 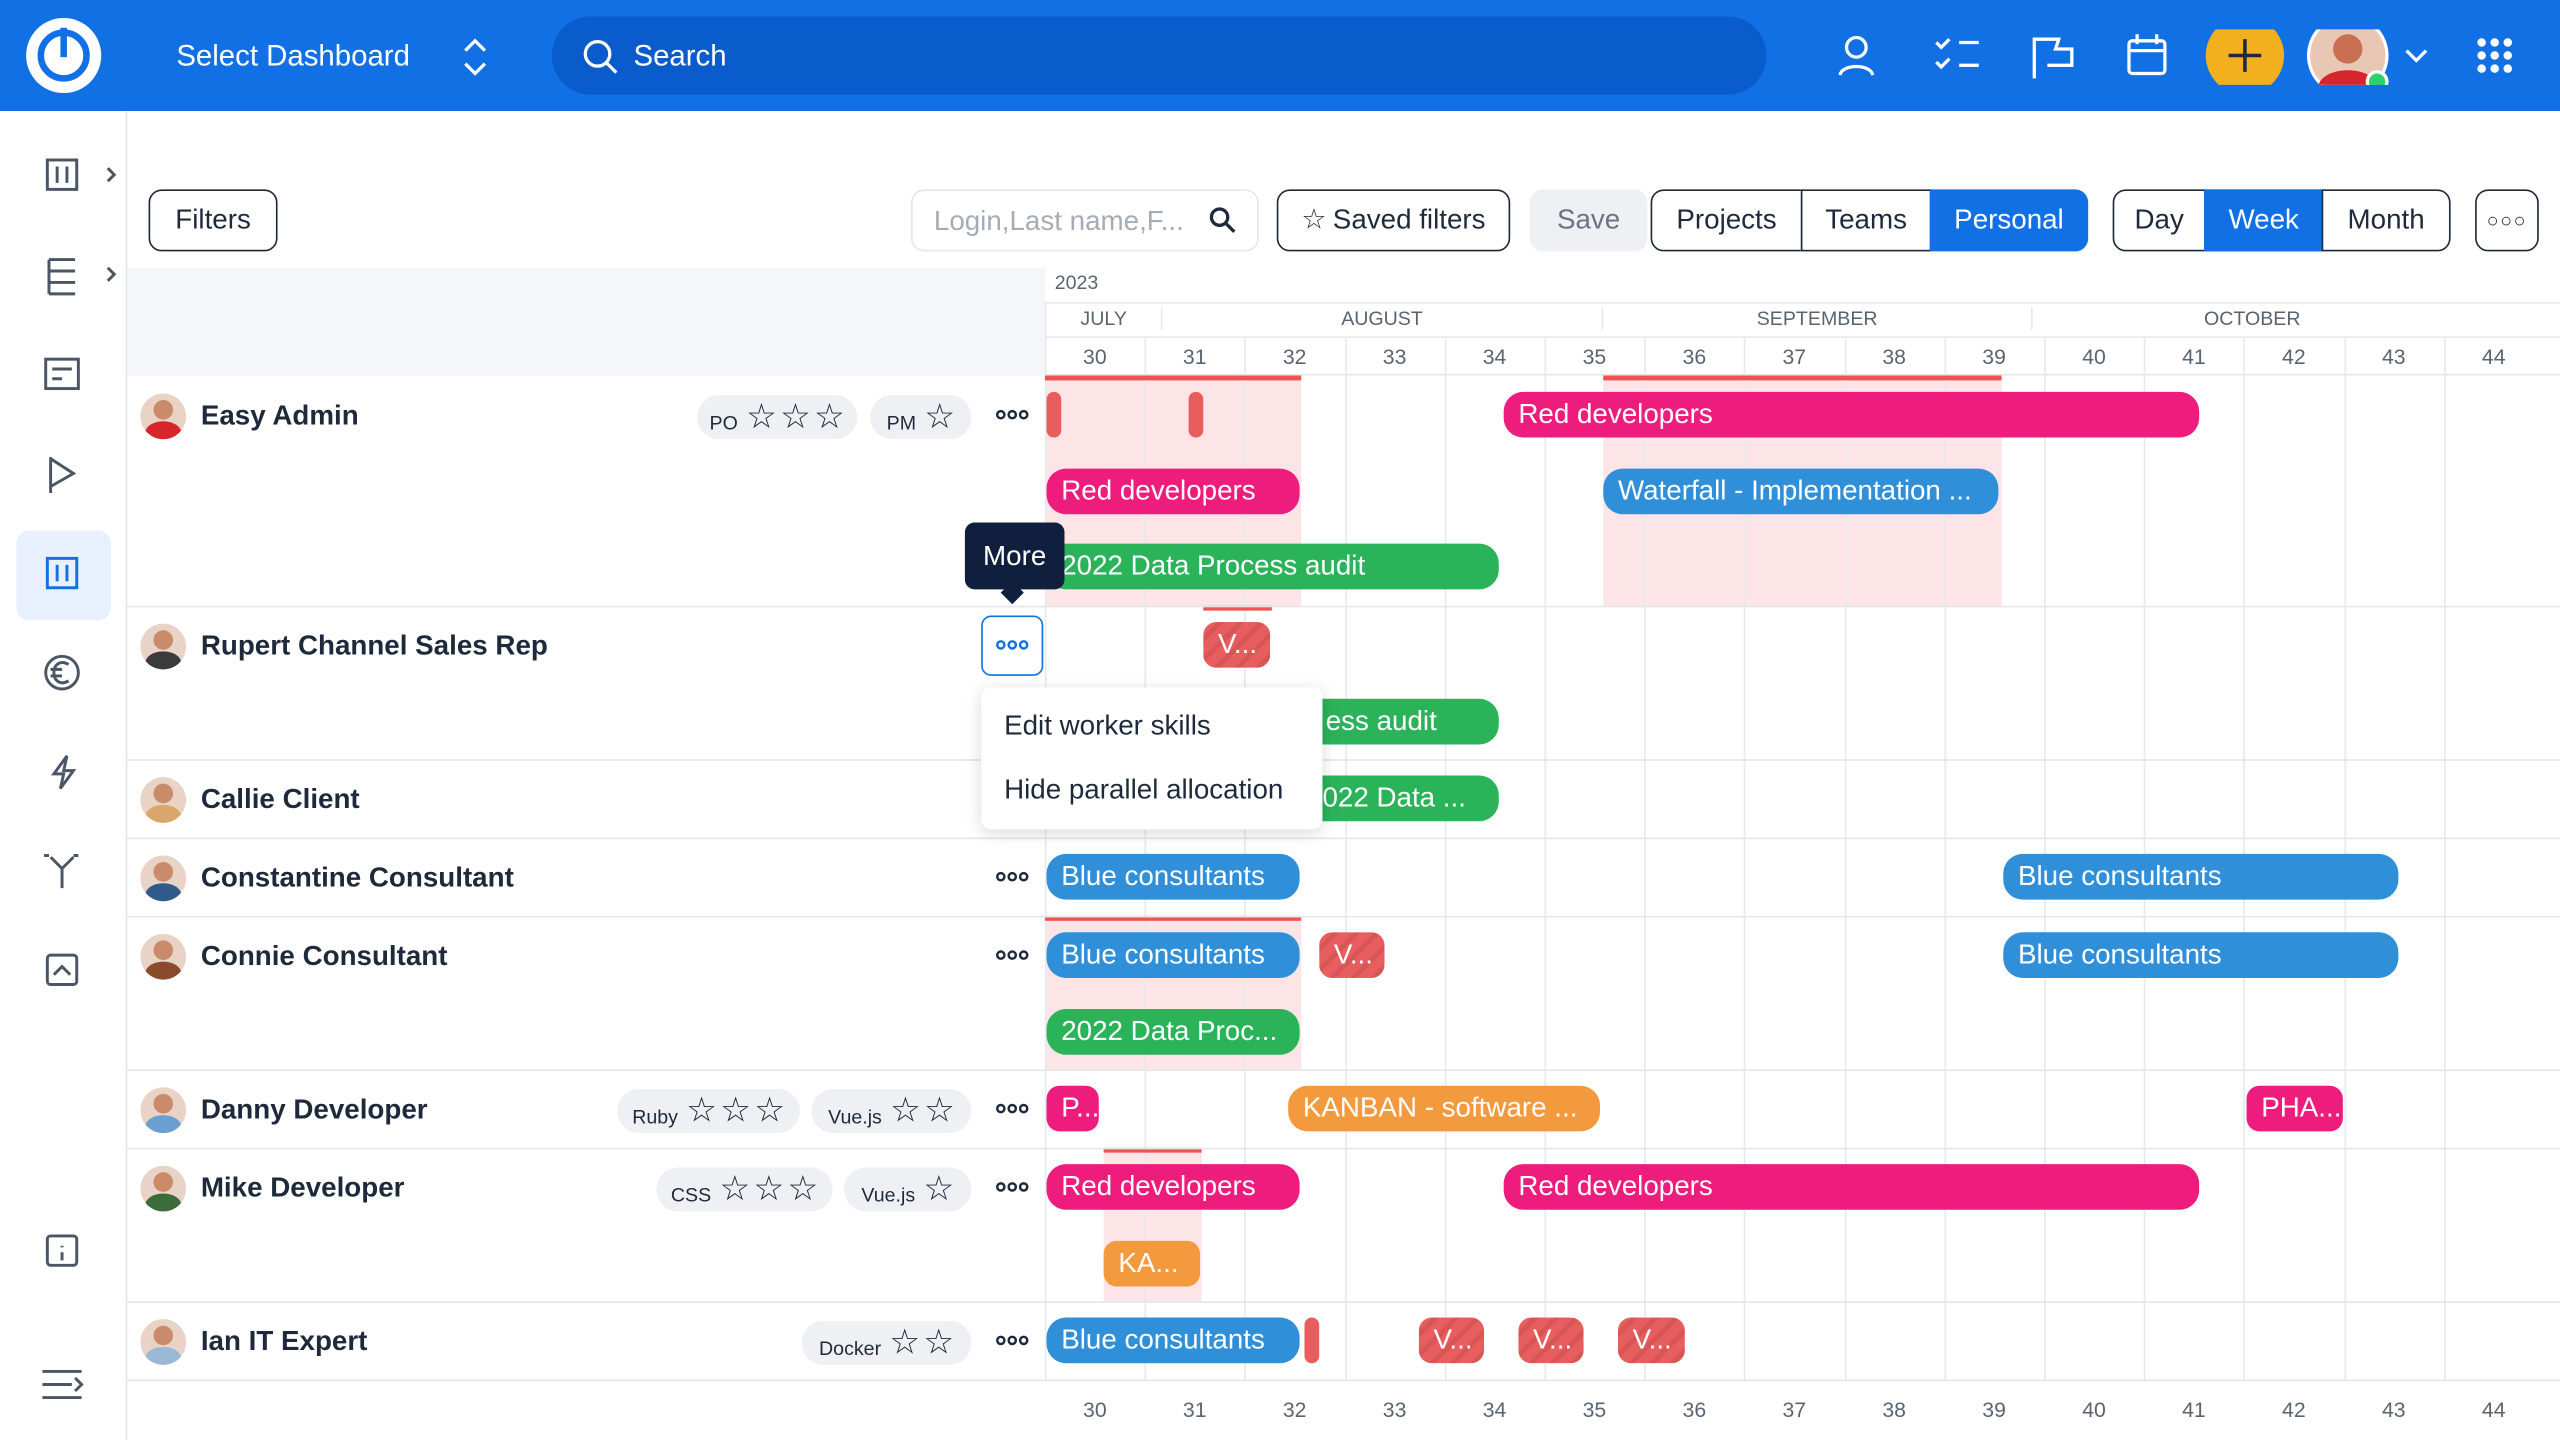 What do you see at coordinates (293, 55) in the screenshot?
I see `dashboard-select: Select Dashboard` at bounding box center [293, 55].